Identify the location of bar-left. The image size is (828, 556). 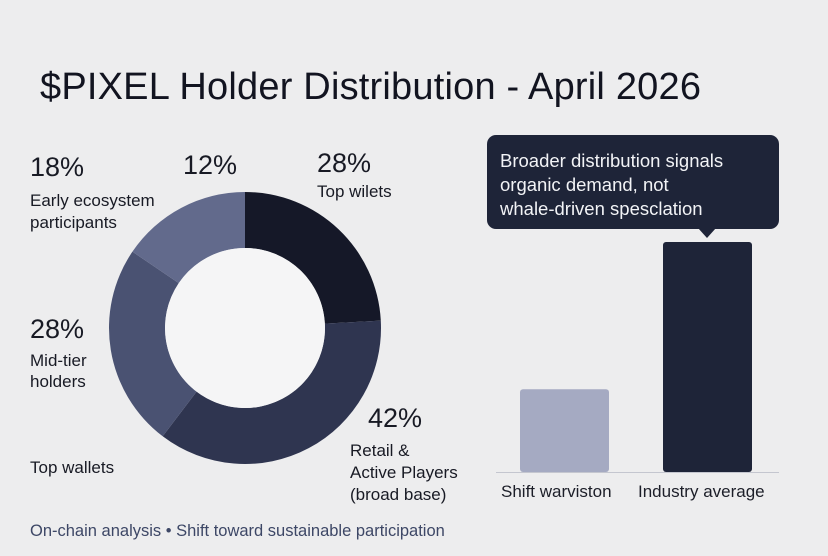
(564, 430).